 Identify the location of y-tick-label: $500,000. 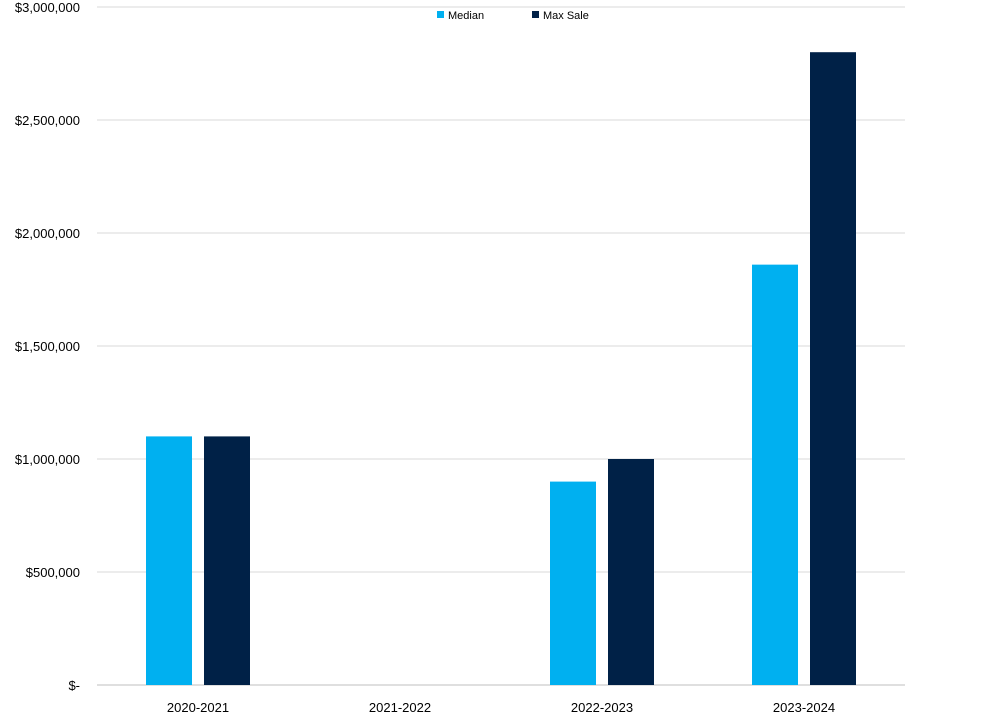
(53, 572).